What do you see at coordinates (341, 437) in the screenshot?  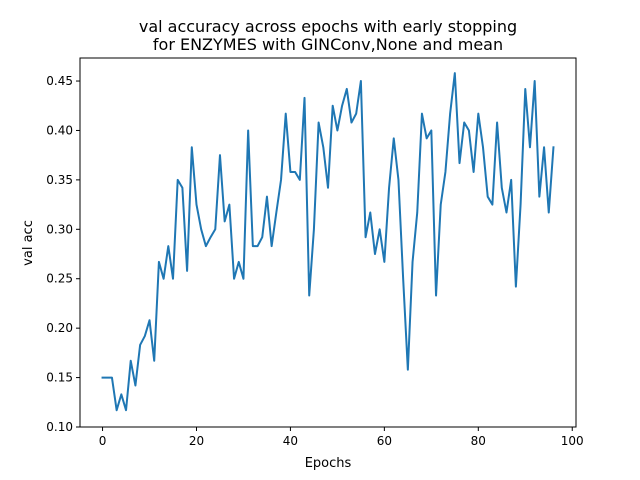 I see `x-axis-ticks: 0 20 40 60 80 100` at bounding box center [341, 437].